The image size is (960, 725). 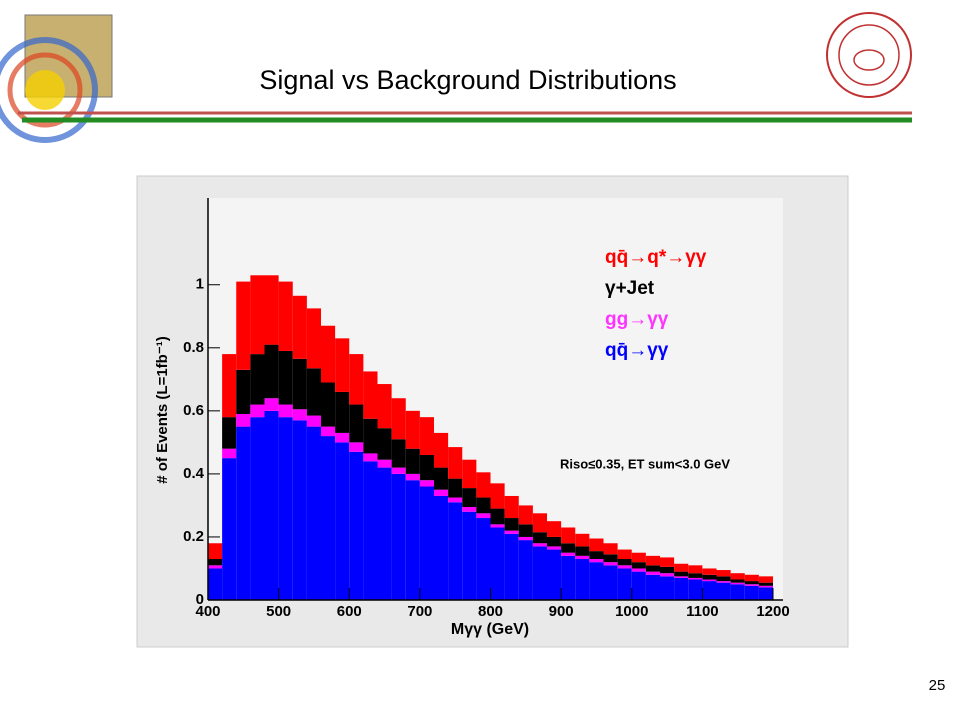 What do you see at coordinates (200, 284) in the screenshot?
I see `y-tick-label: 1` at bounding box center [200, 284].